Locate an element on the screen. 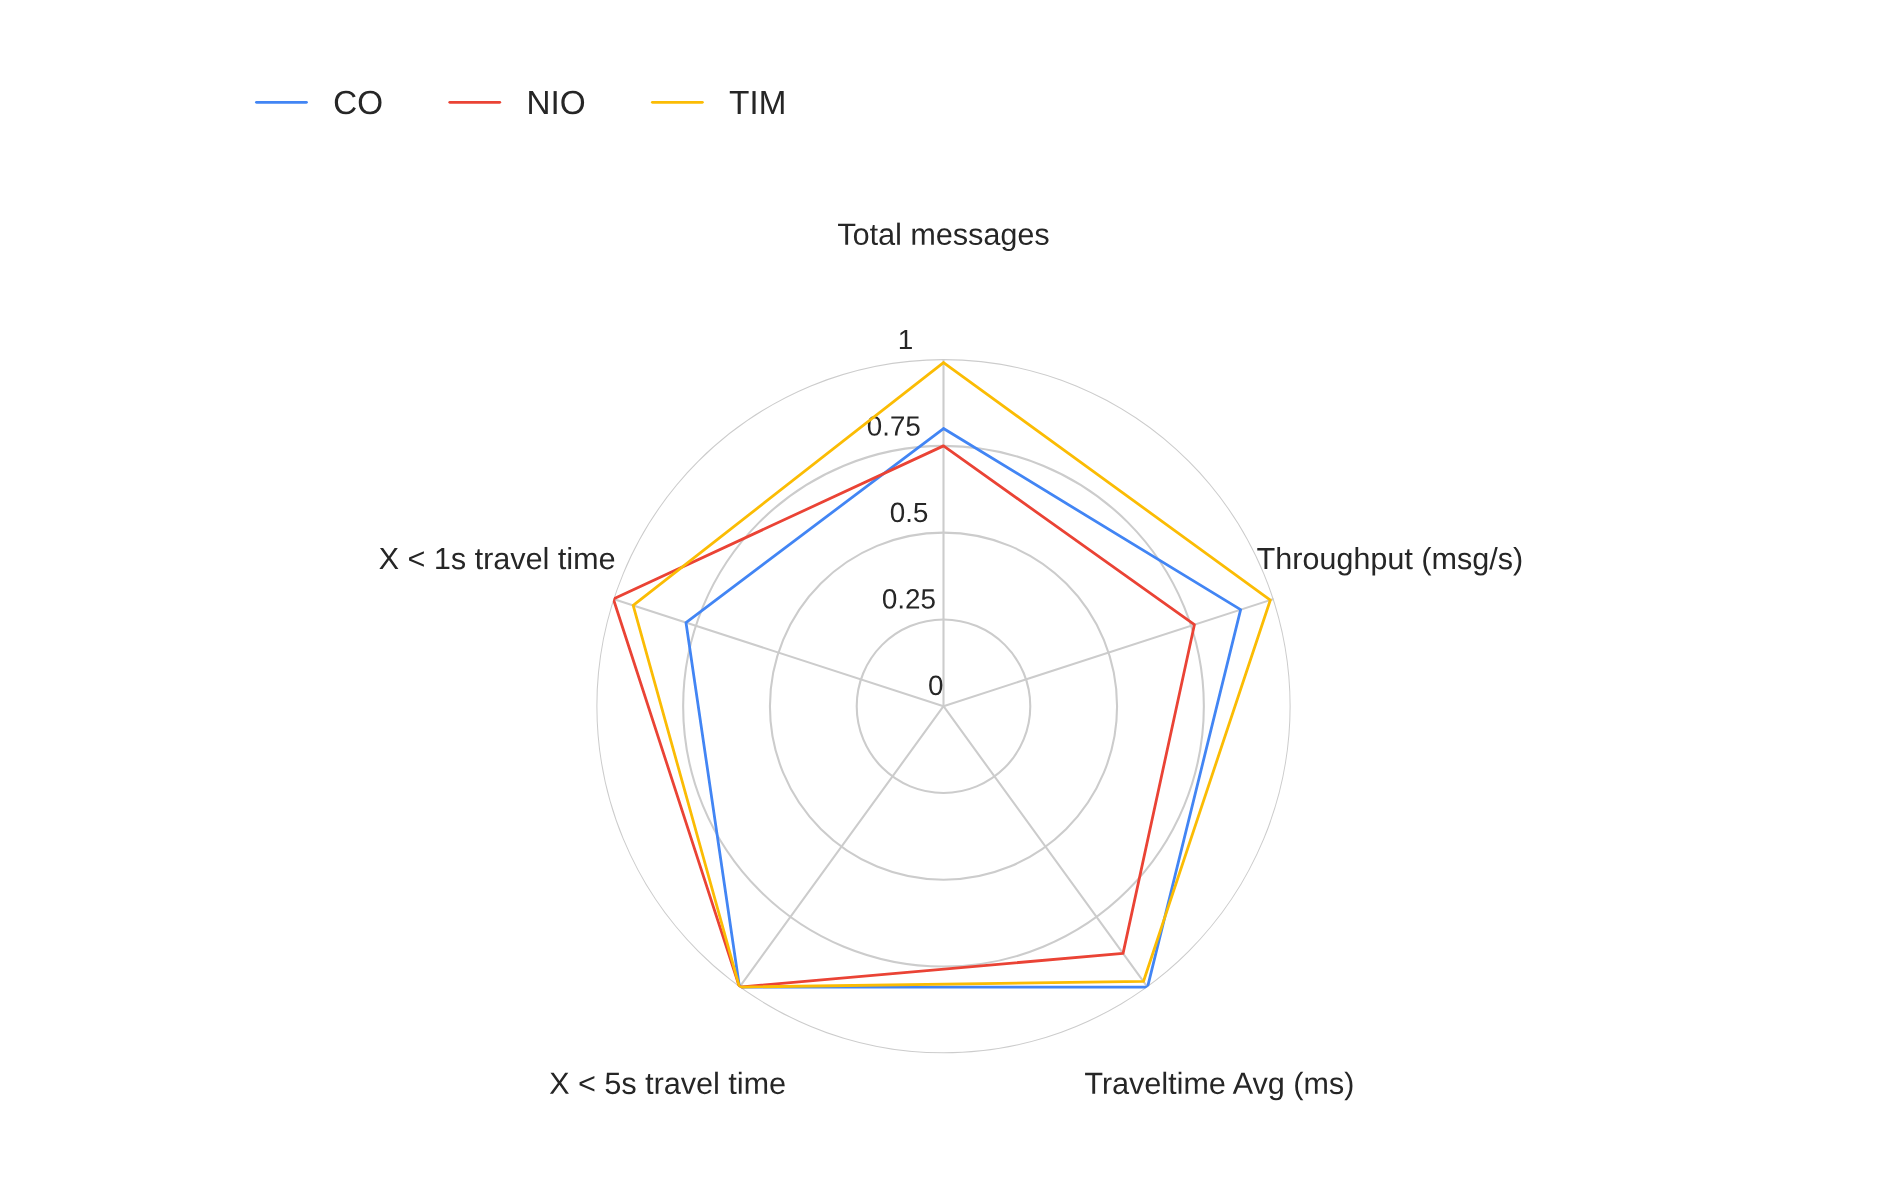 The height and width of the screenshot is (1197, 1887). spoke-label: Traveltime Avg (ms) is located at coordinates (1219, 1086).